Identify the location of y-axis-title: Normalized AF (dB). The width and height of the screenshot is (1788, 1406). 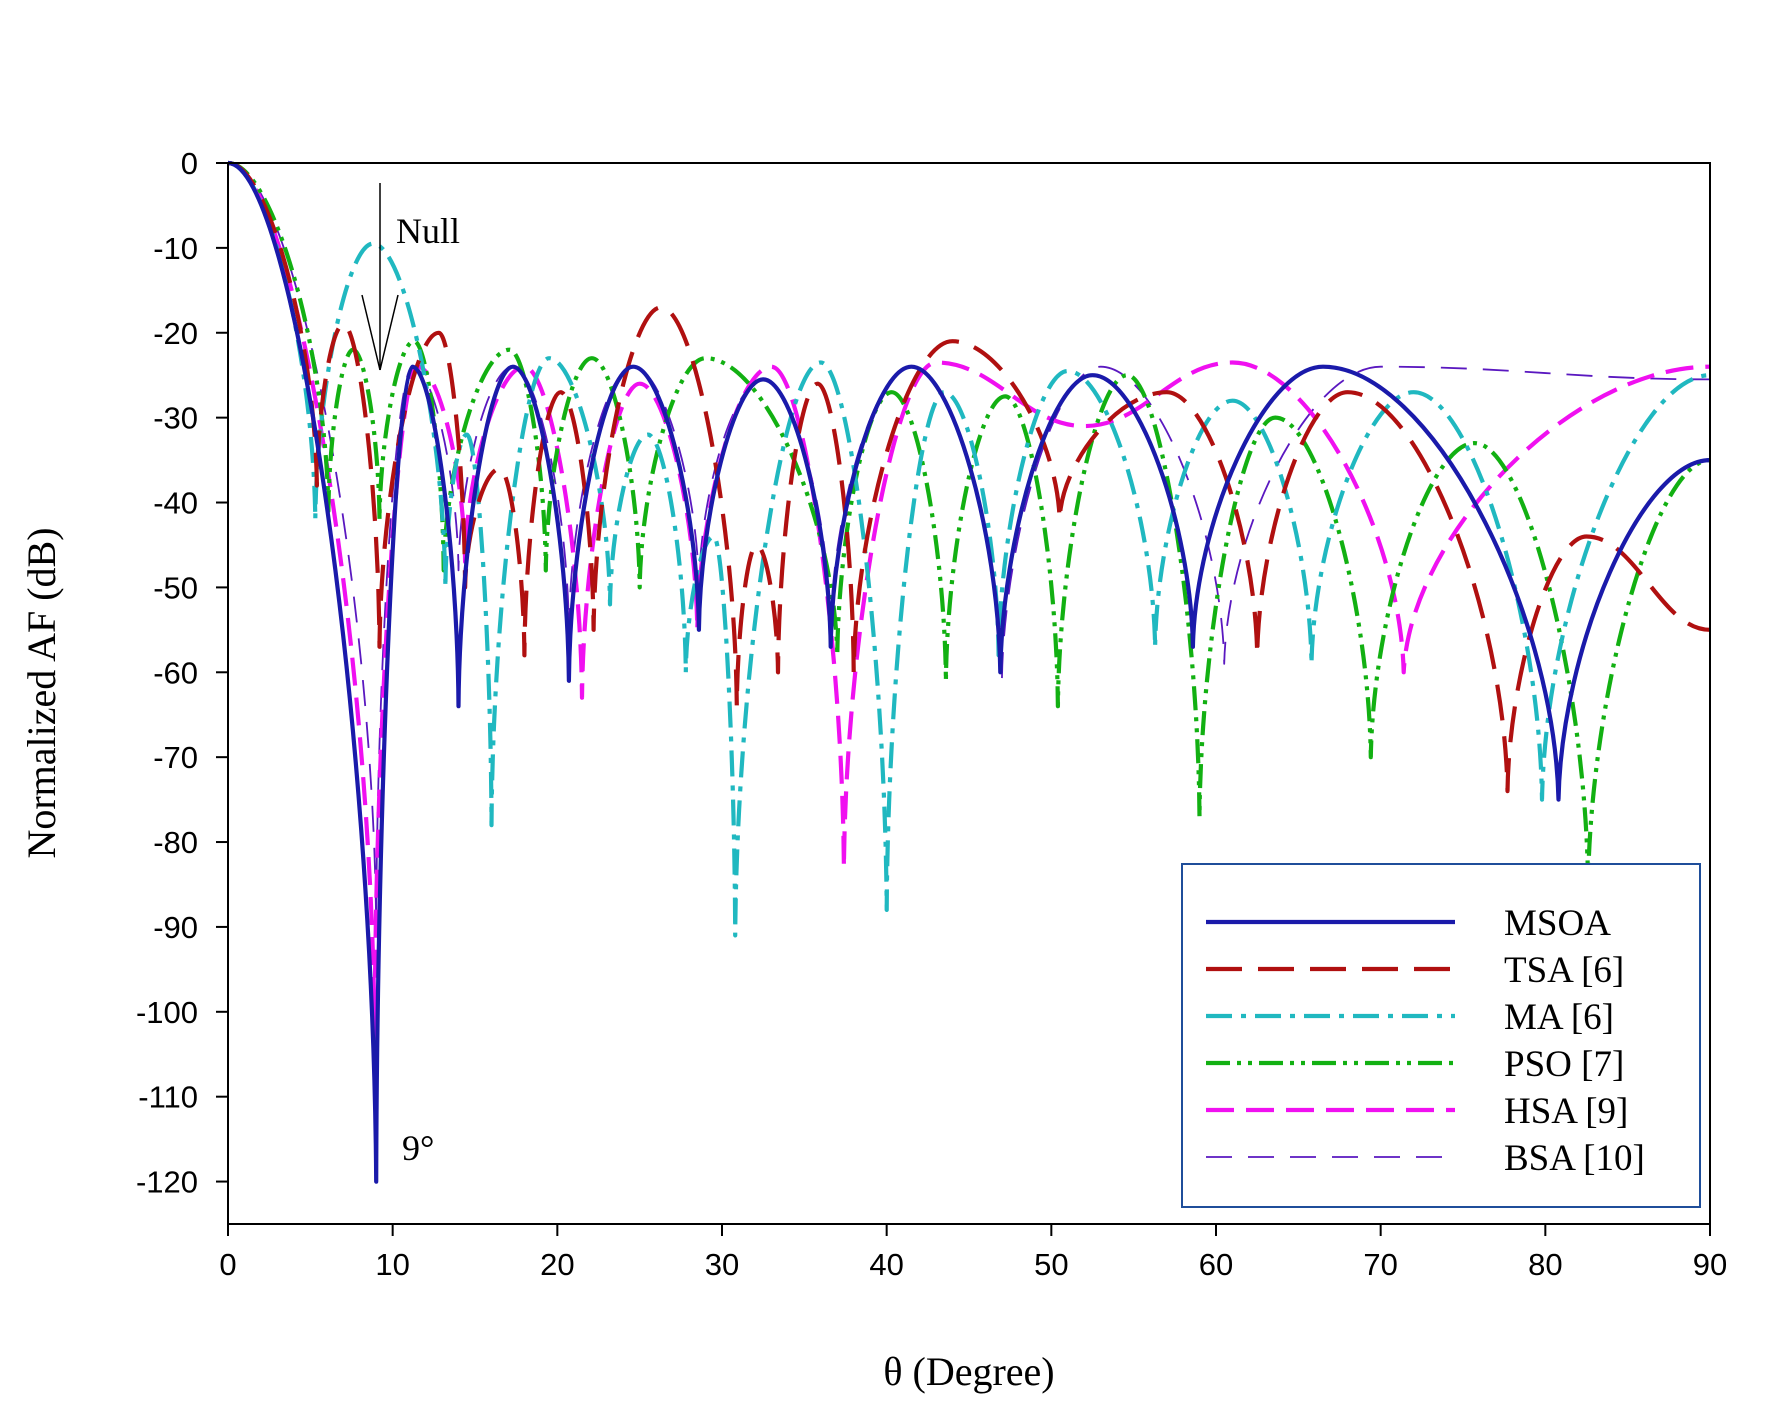
(41, 692).